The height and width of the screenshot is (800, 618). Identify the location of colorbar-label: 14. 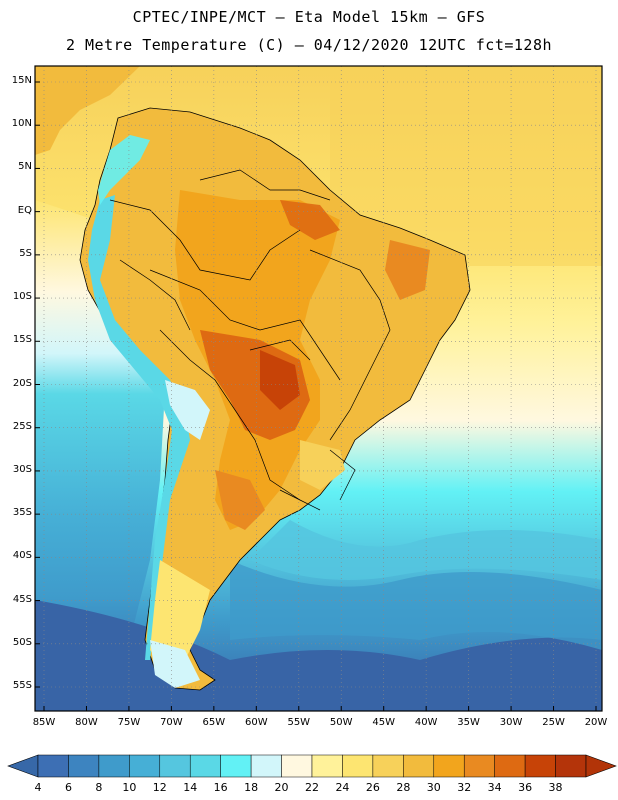
(190, 787).